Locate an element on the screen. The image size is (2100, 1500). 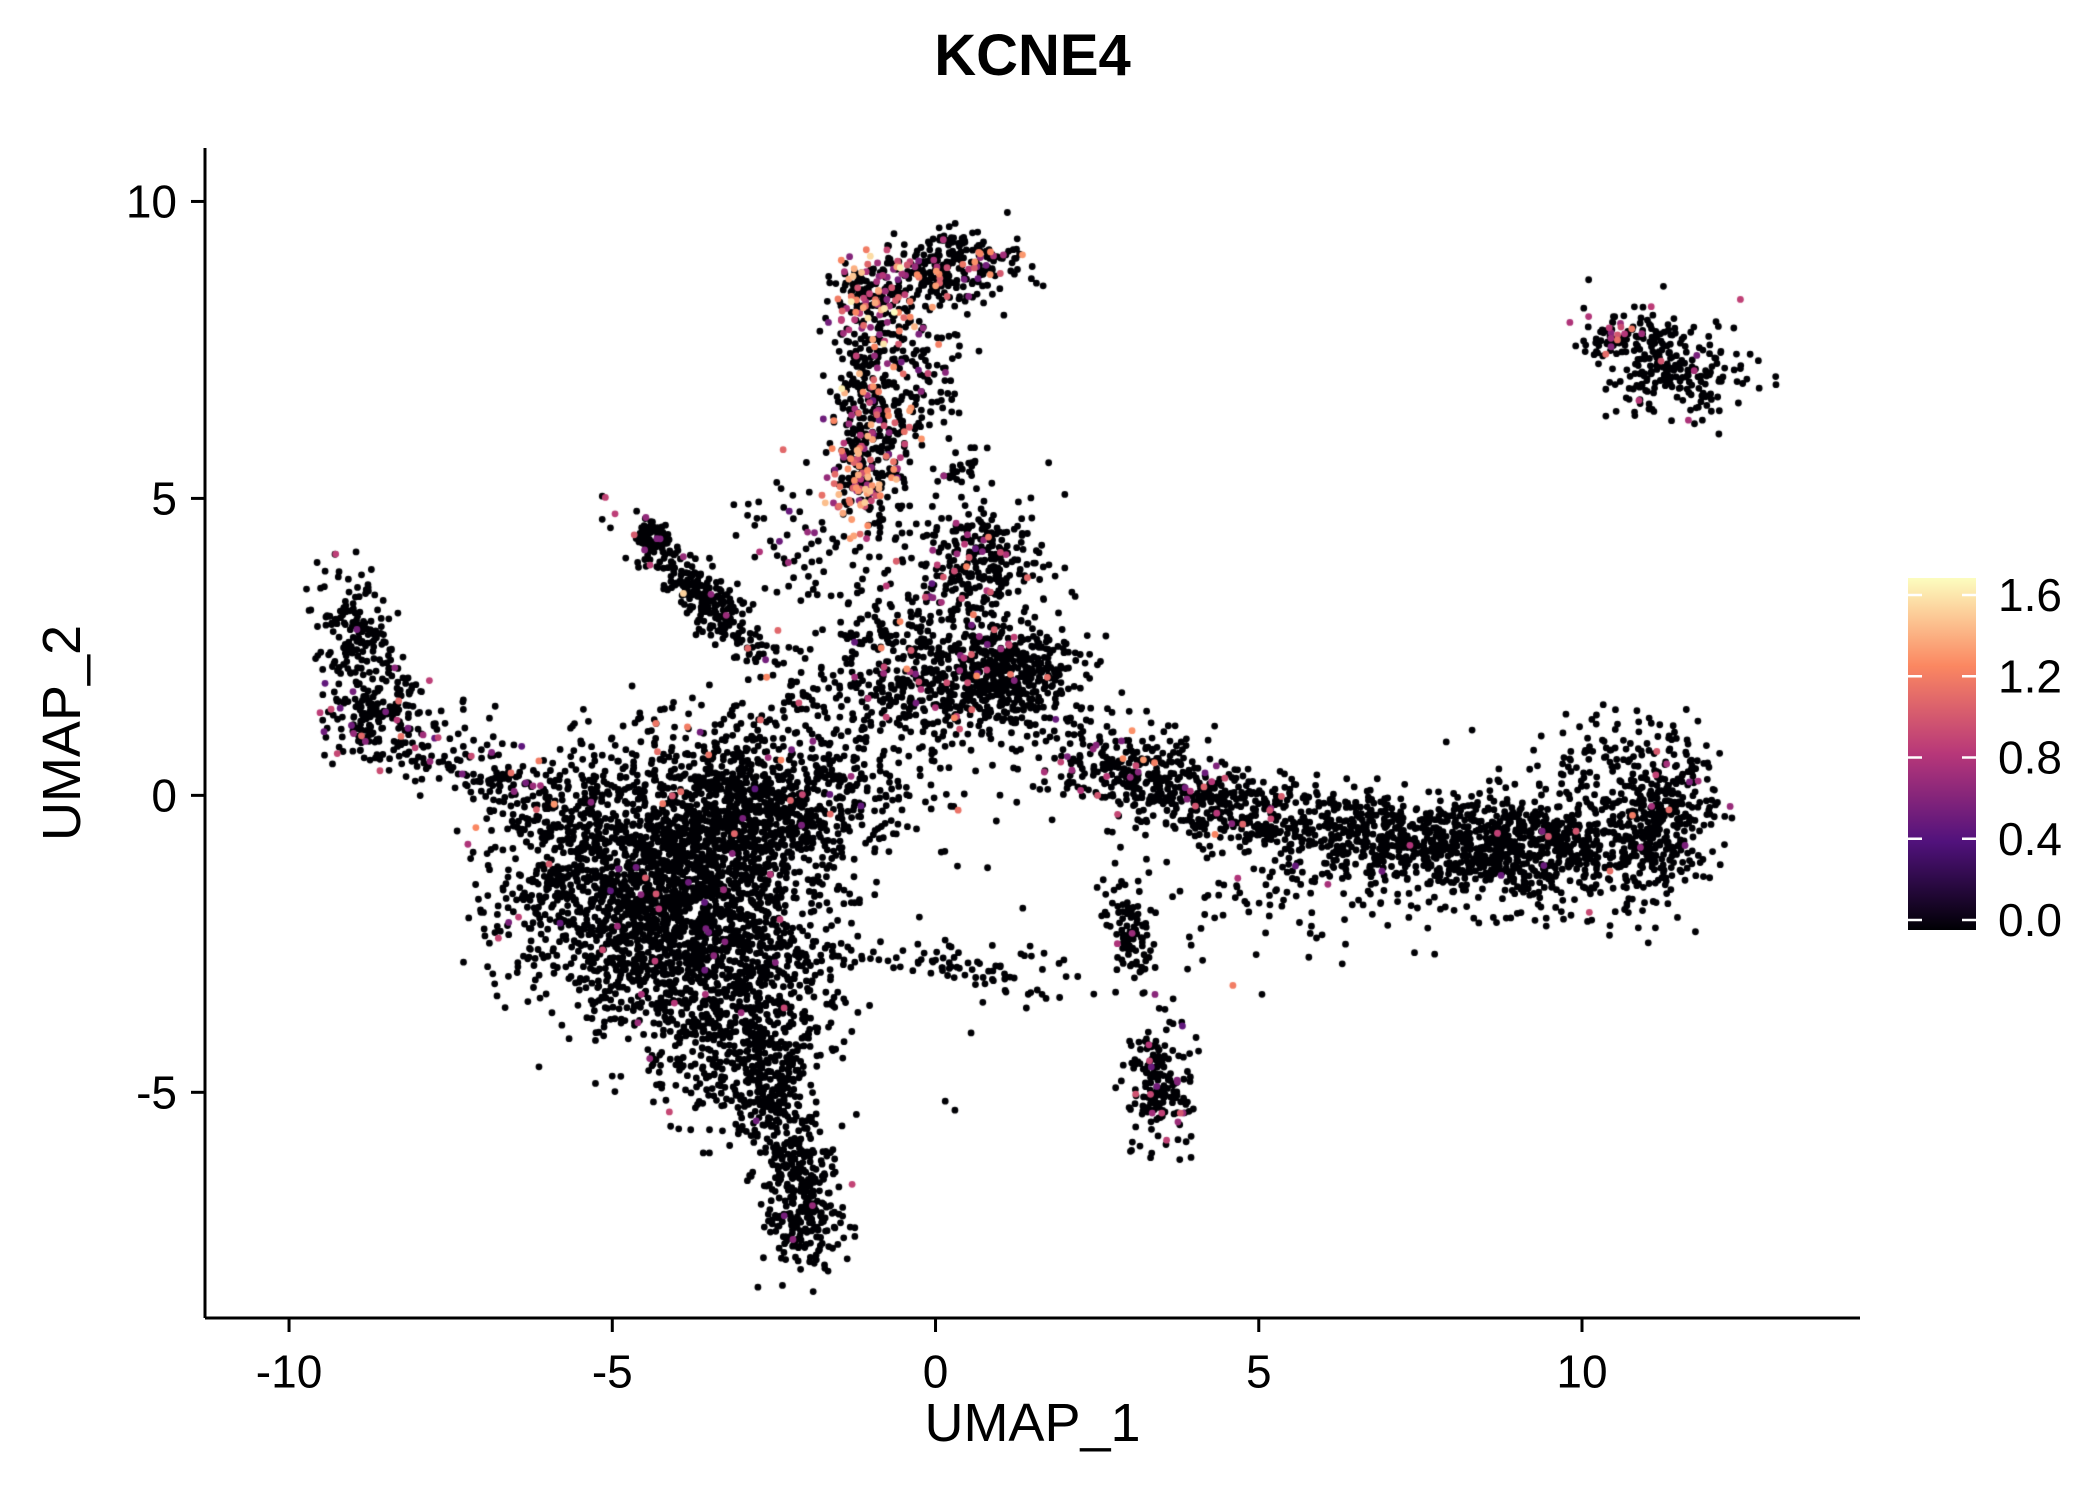
y-tick-label: 5 is located at coordinates (164, 498).